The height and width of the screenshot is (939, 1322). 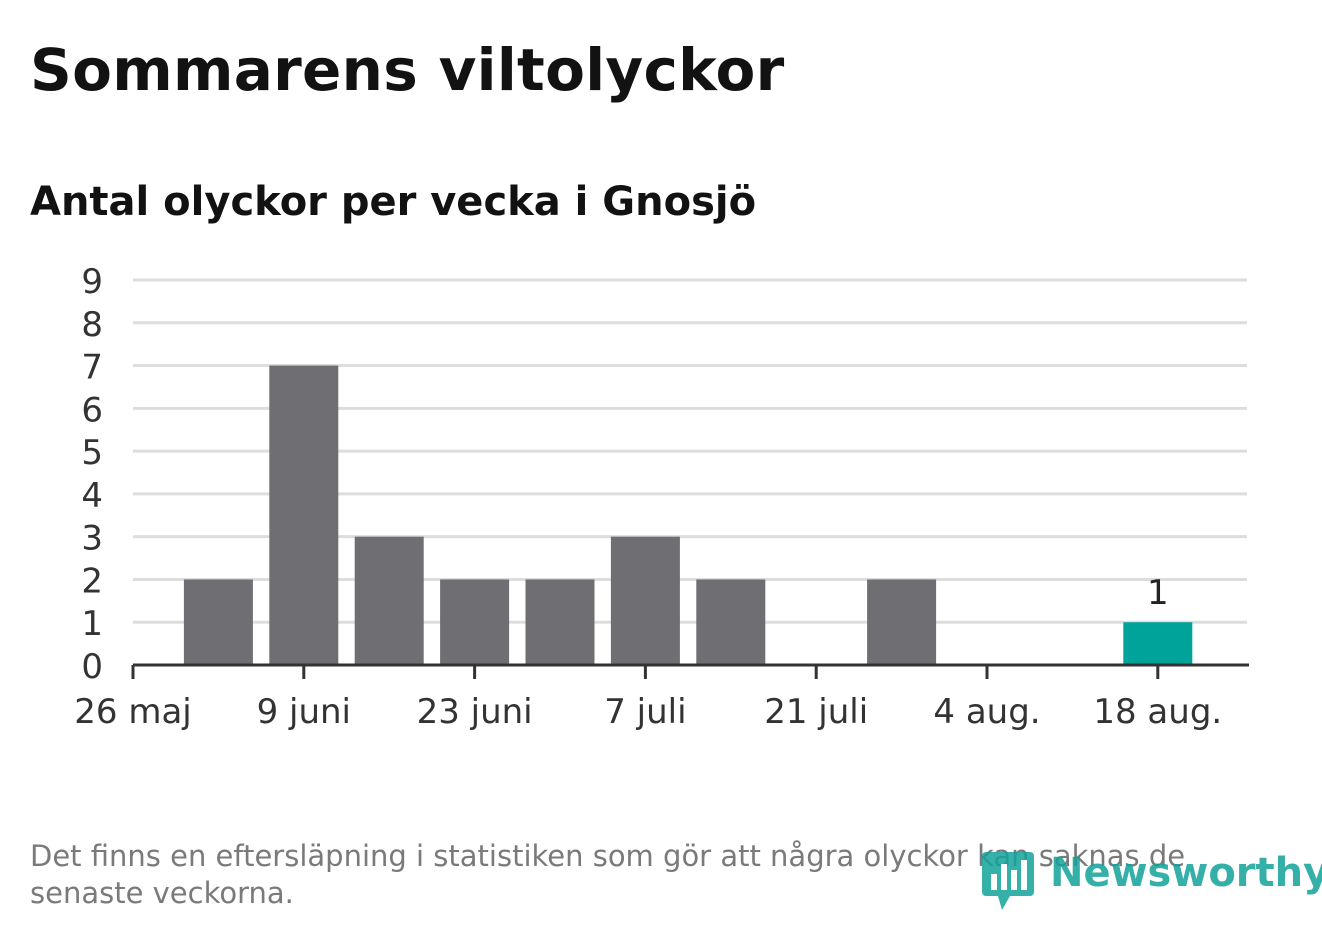 I want to click on y-tick-label: 0, so click(x=92, y=667).